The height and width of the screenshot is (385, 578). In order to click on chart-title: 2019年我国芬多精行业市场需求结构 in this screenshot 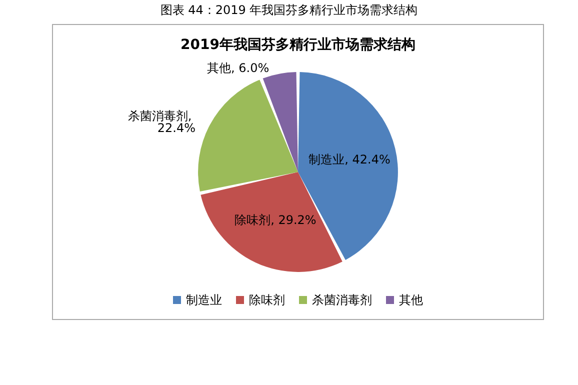, I will do `click(298, 44)`.